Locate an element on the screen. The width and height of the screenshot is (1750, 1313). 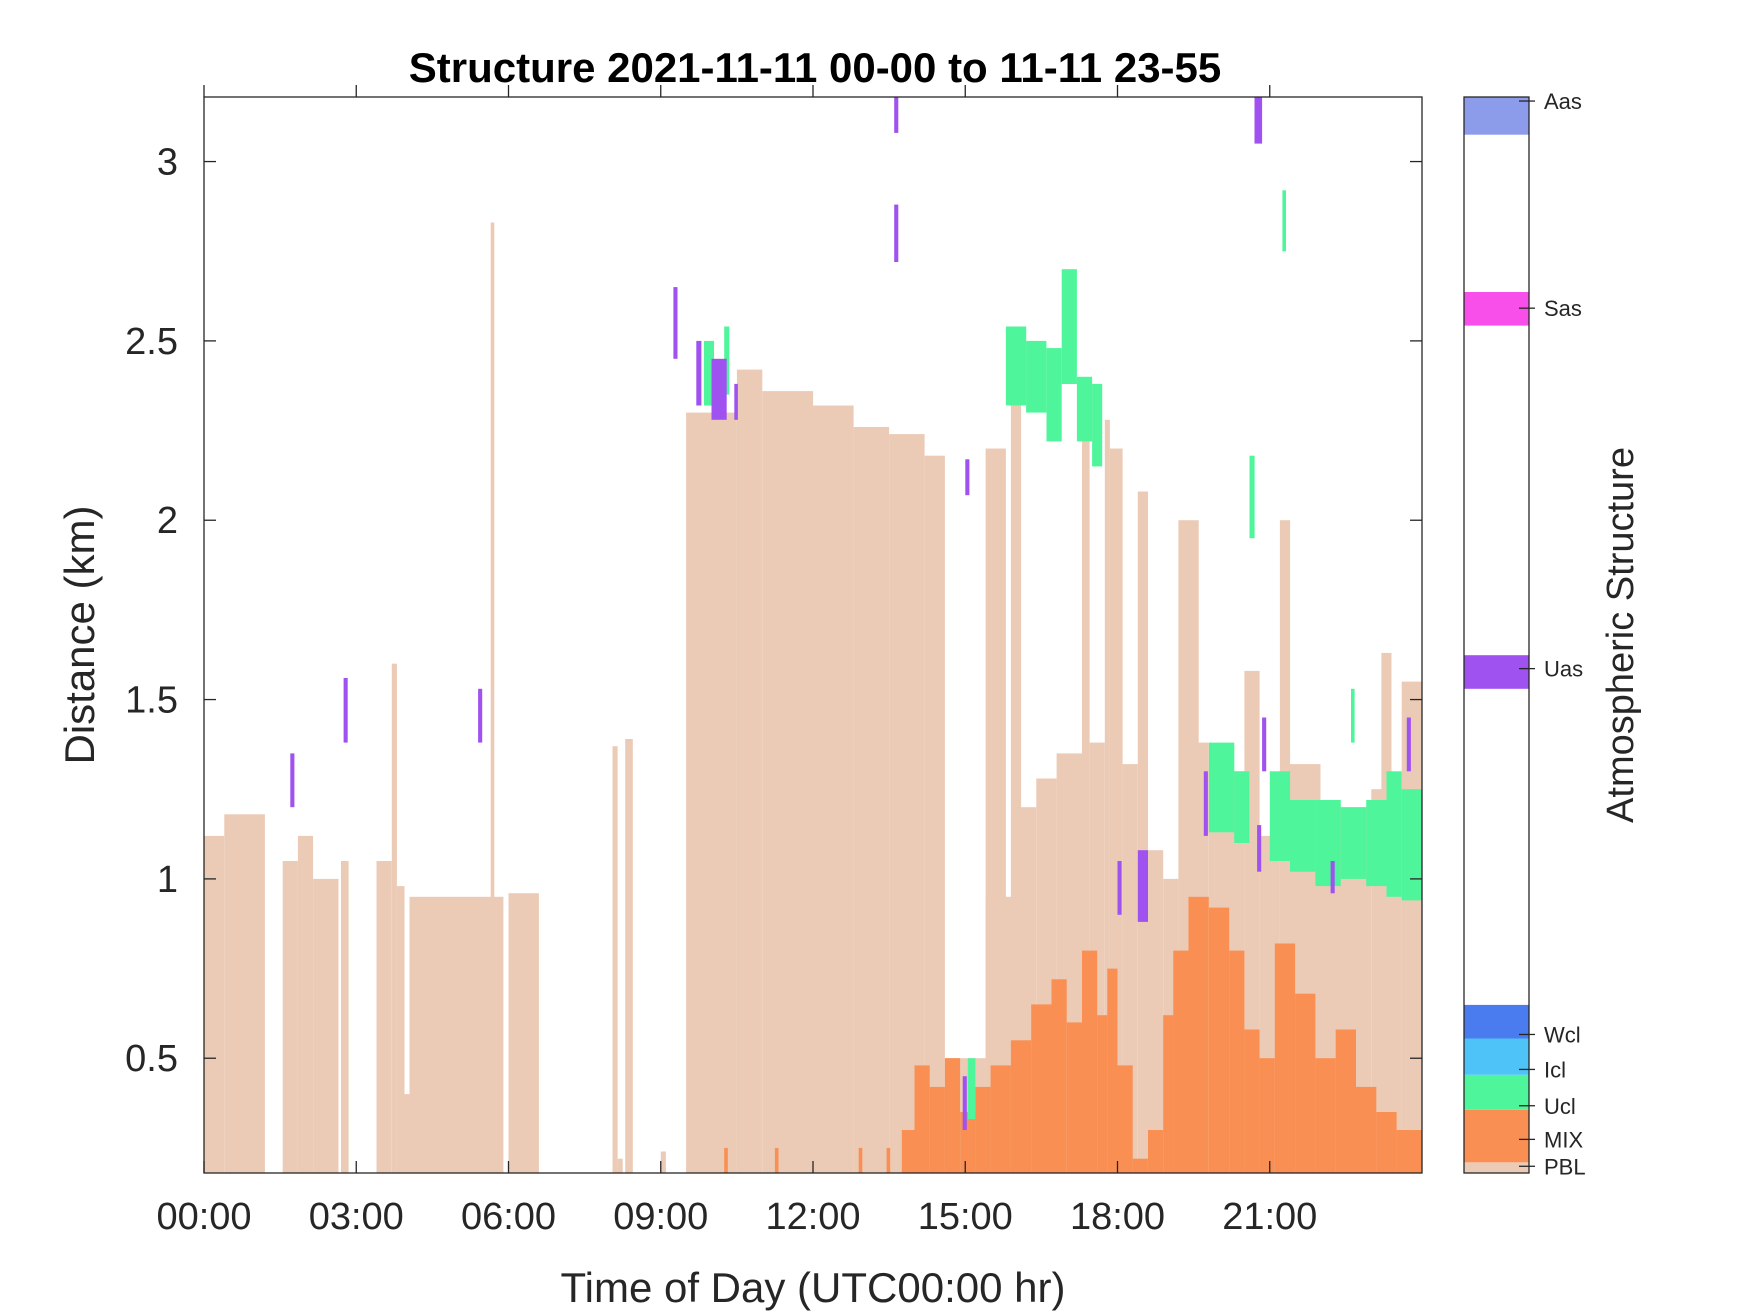
colorbar-tick-label-sas: Sas is located at coordinates (1563, 308).